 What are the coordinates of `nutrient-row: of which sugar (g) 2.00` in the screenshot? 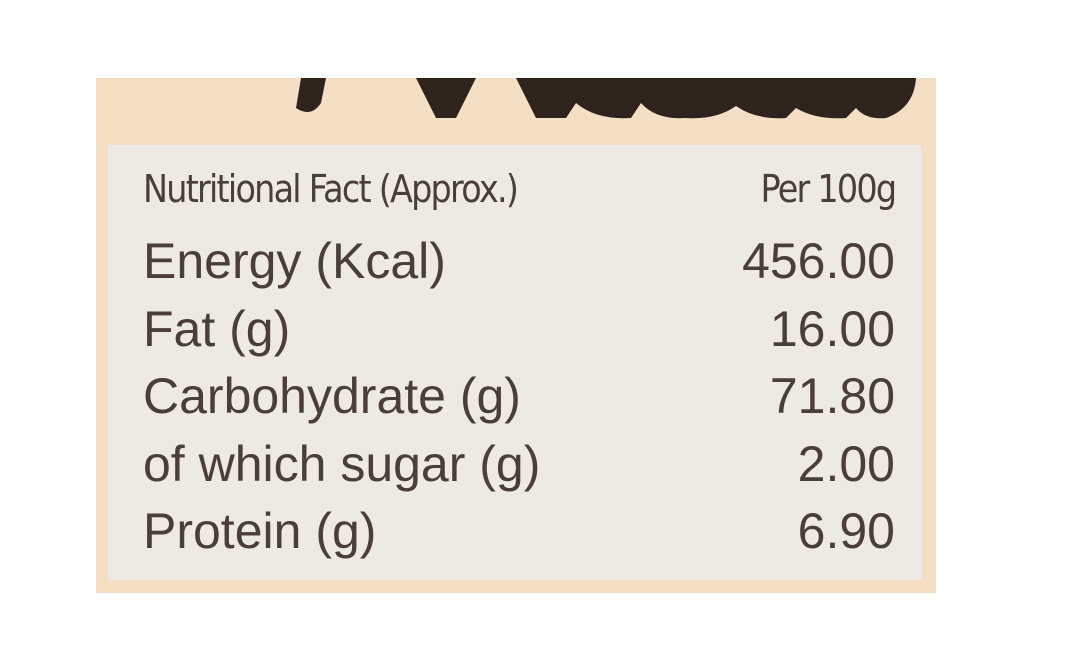 It's located at (519, 464).